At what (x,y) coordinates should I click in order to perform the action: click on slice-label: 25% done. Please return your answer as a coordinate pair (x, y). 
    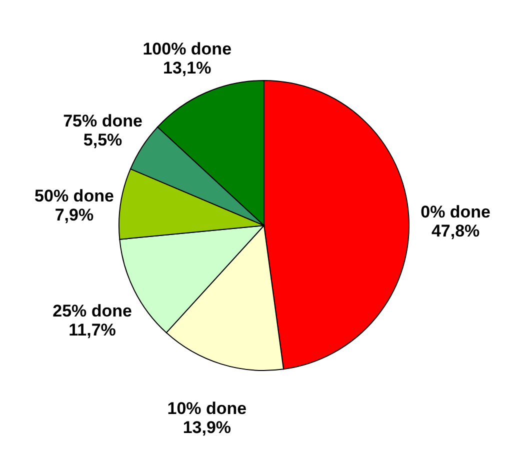
    Looking at the image, I should click on (92, 310).